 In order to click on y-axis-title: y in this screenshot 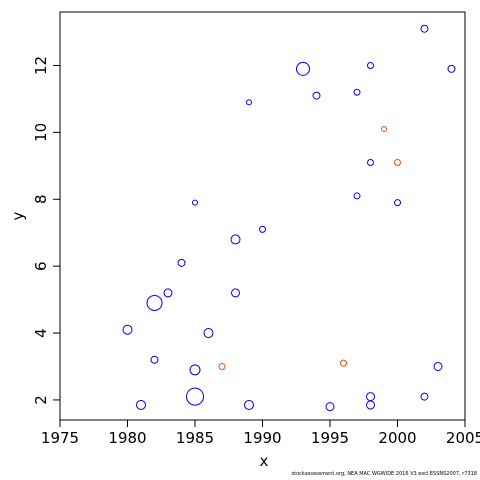, I will do `click(18, 215)`.